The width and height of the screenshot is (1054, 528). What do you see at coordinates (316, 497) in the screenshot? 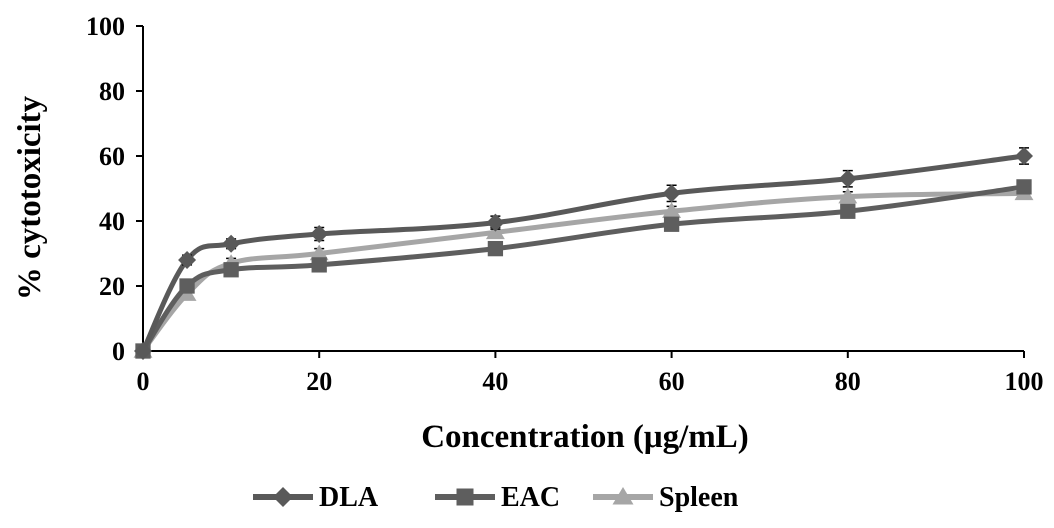
I see `legend-item-dla: DLA` at bounding box center [316, 497].